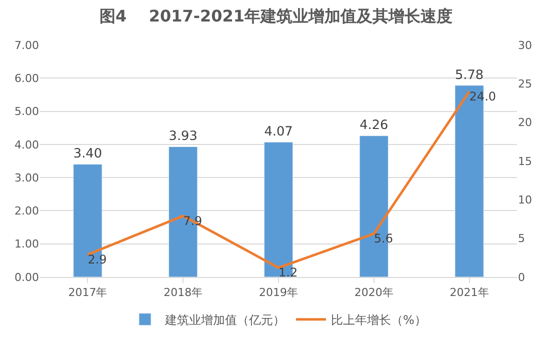  I want to click on data-label: 3.93, so click(183, 136).